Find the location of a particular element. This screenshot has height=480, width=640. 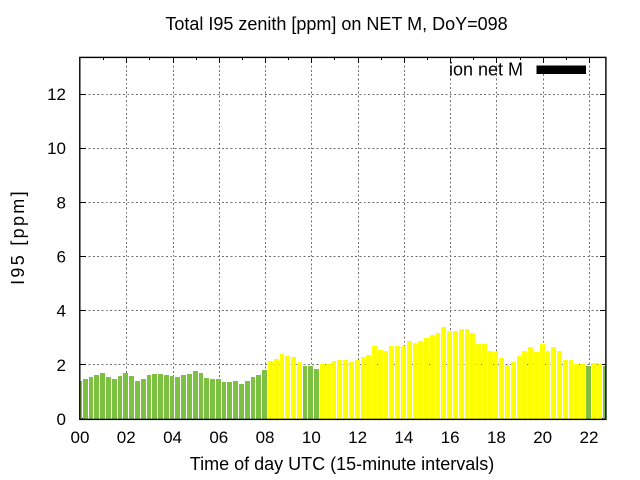

svg-text: 0 is located at coordinates (61, 419).